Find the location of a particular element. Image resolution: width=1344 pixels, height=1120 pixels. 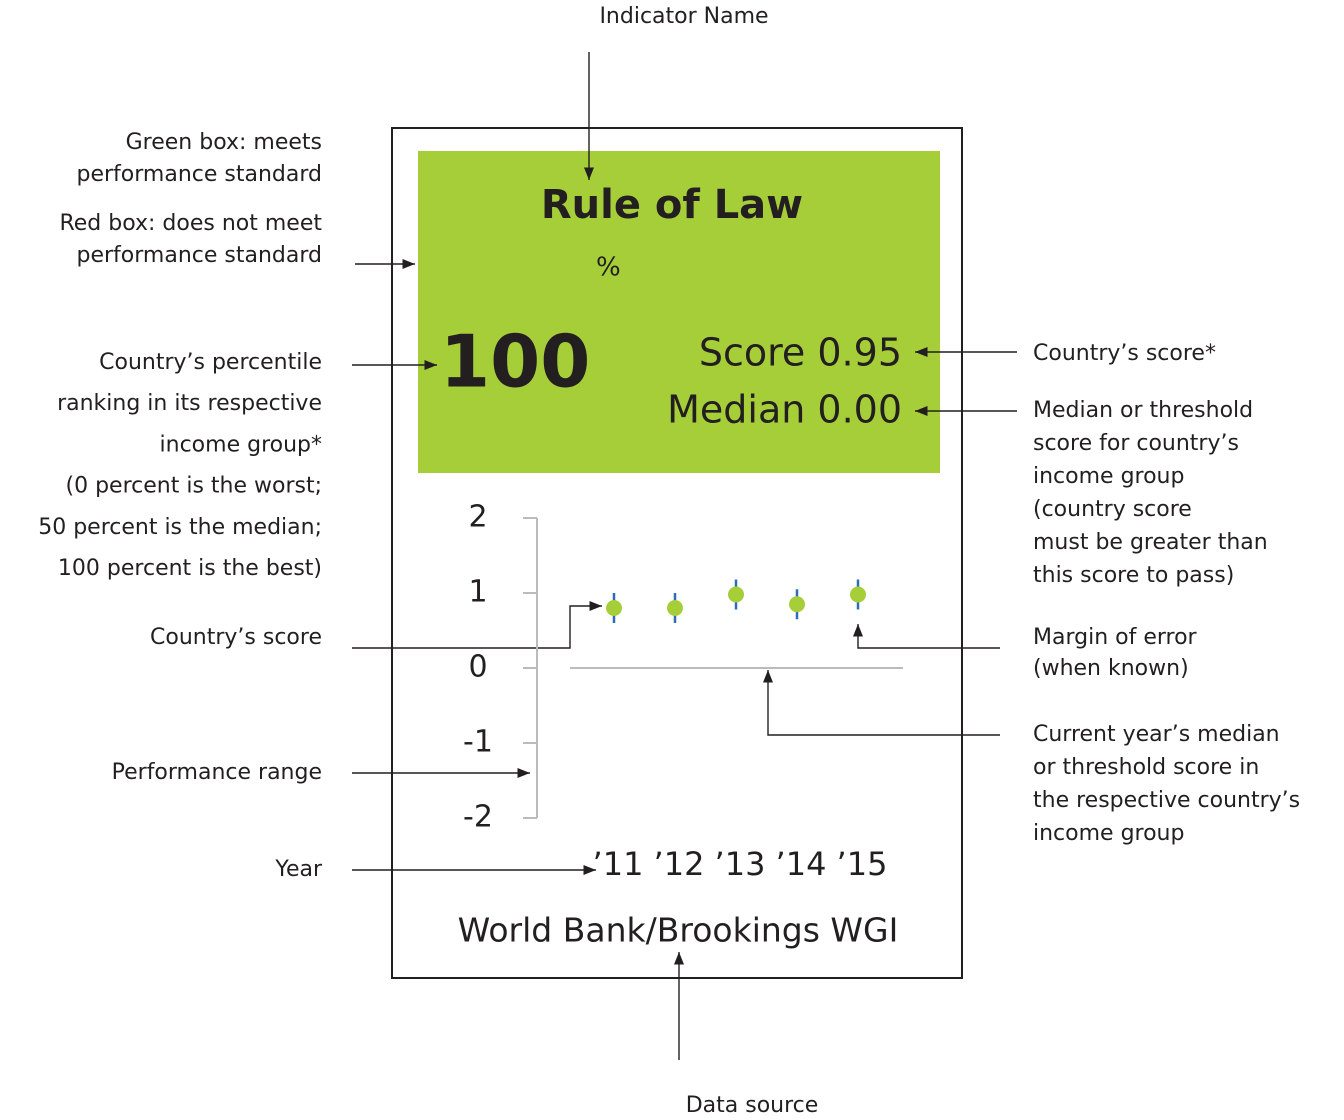

source: World Bank/Brookings WGI is located at coordinates (678, 930).